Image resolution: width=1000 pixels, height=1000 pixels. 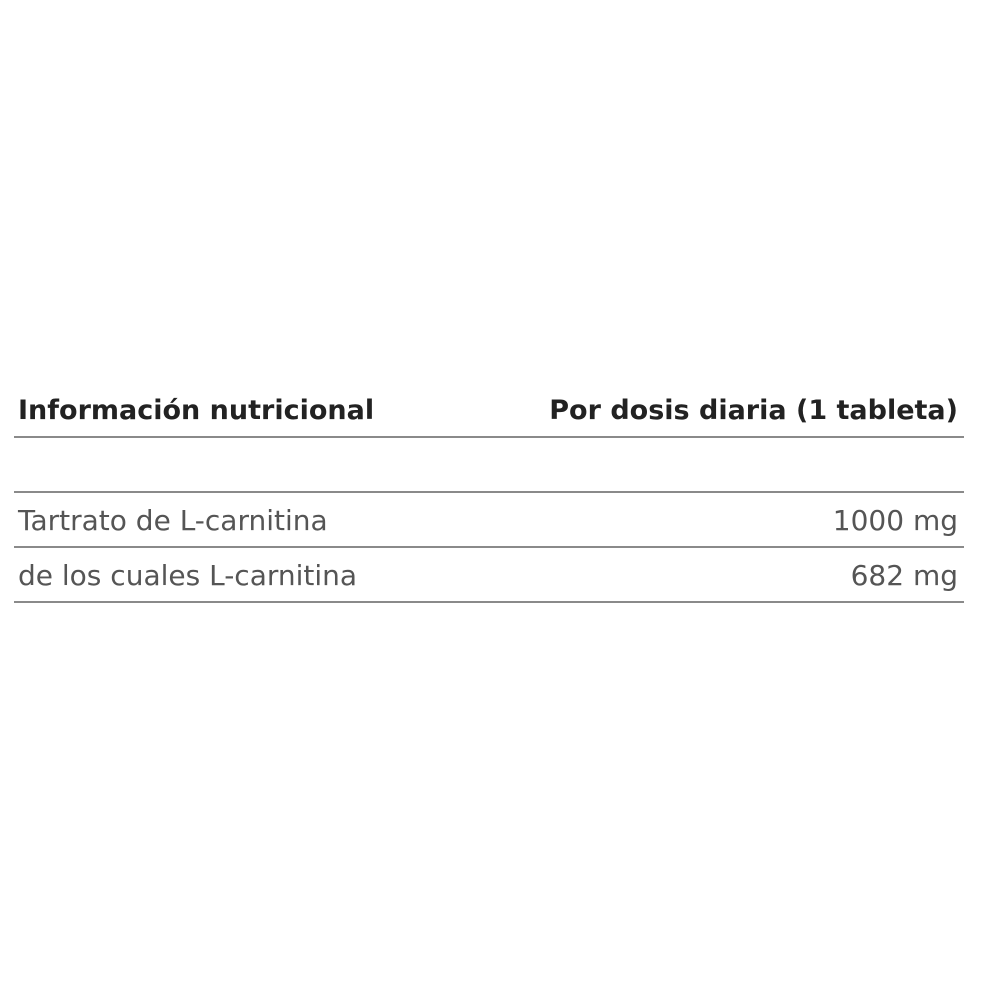 I want to click on header-label: Información nutricional, so click(x=196, y=410).